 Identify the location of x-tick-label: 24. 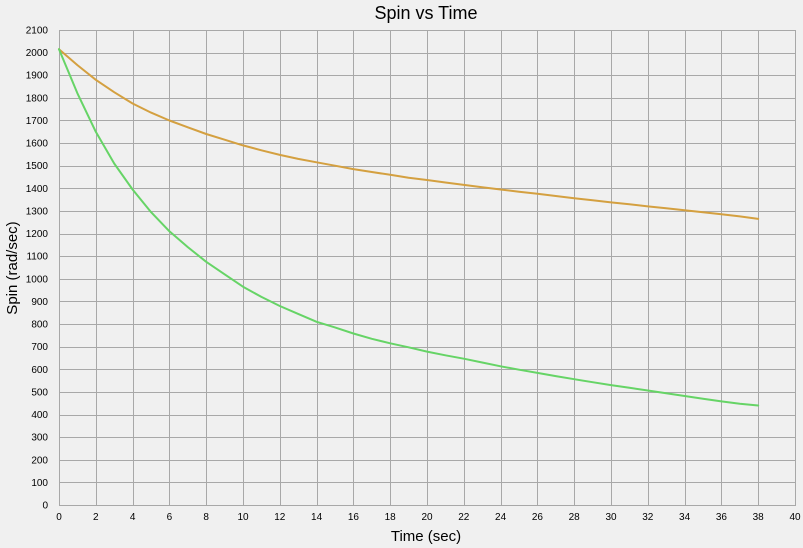
(501, 517).